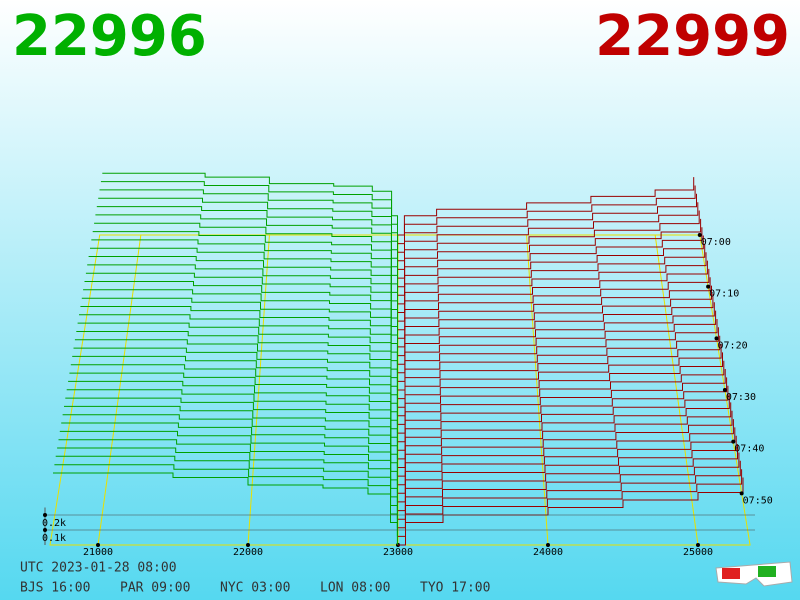 This screenshot has width=800, height=600. Describe the element at coordinates (548, 552) in the screenshot. I see `x-tick-label: 24000` at that location.